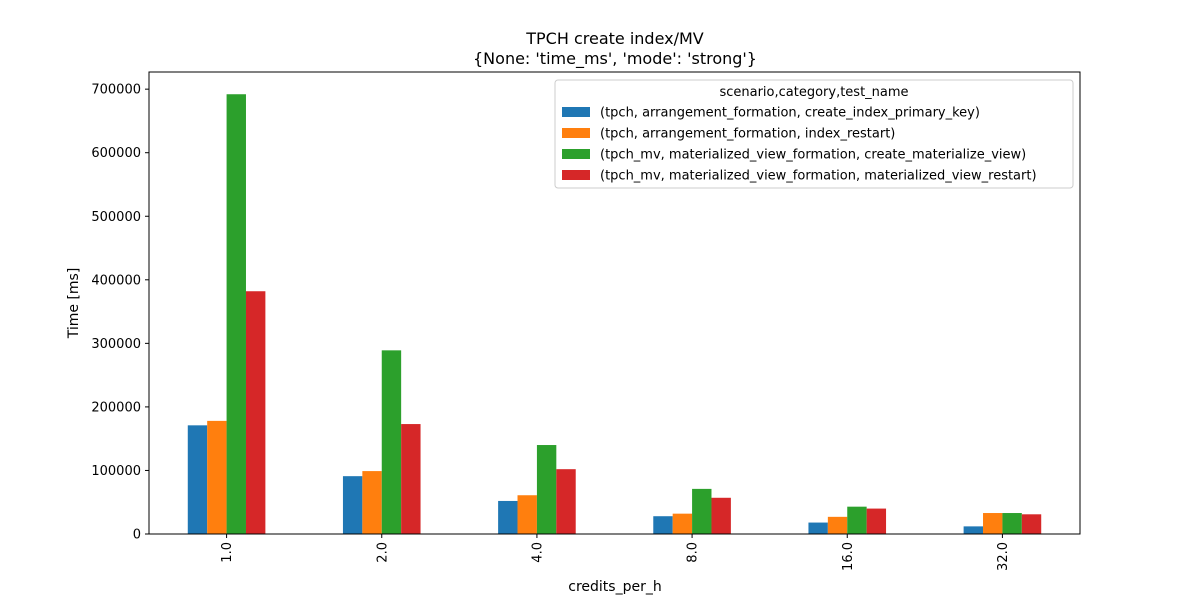 The image size is (1200, 600). I want to click on legend-box, so click(814, 134).